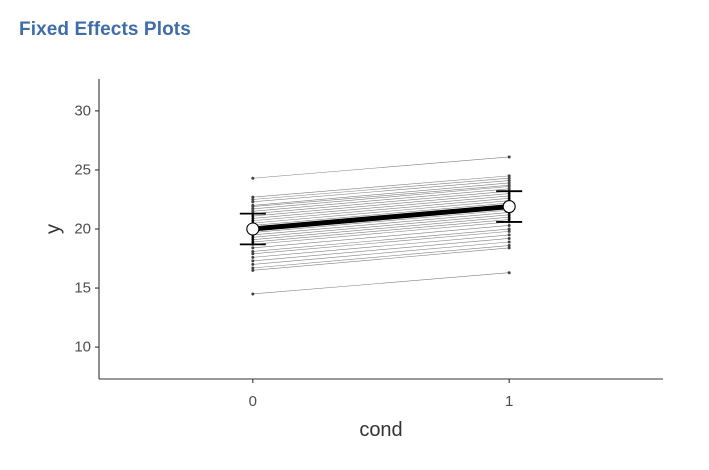 The height and width of the screenshot is (470, 709). I want to click on y-axis-ticks: 10 15 20 25 30, so click(86, 229).